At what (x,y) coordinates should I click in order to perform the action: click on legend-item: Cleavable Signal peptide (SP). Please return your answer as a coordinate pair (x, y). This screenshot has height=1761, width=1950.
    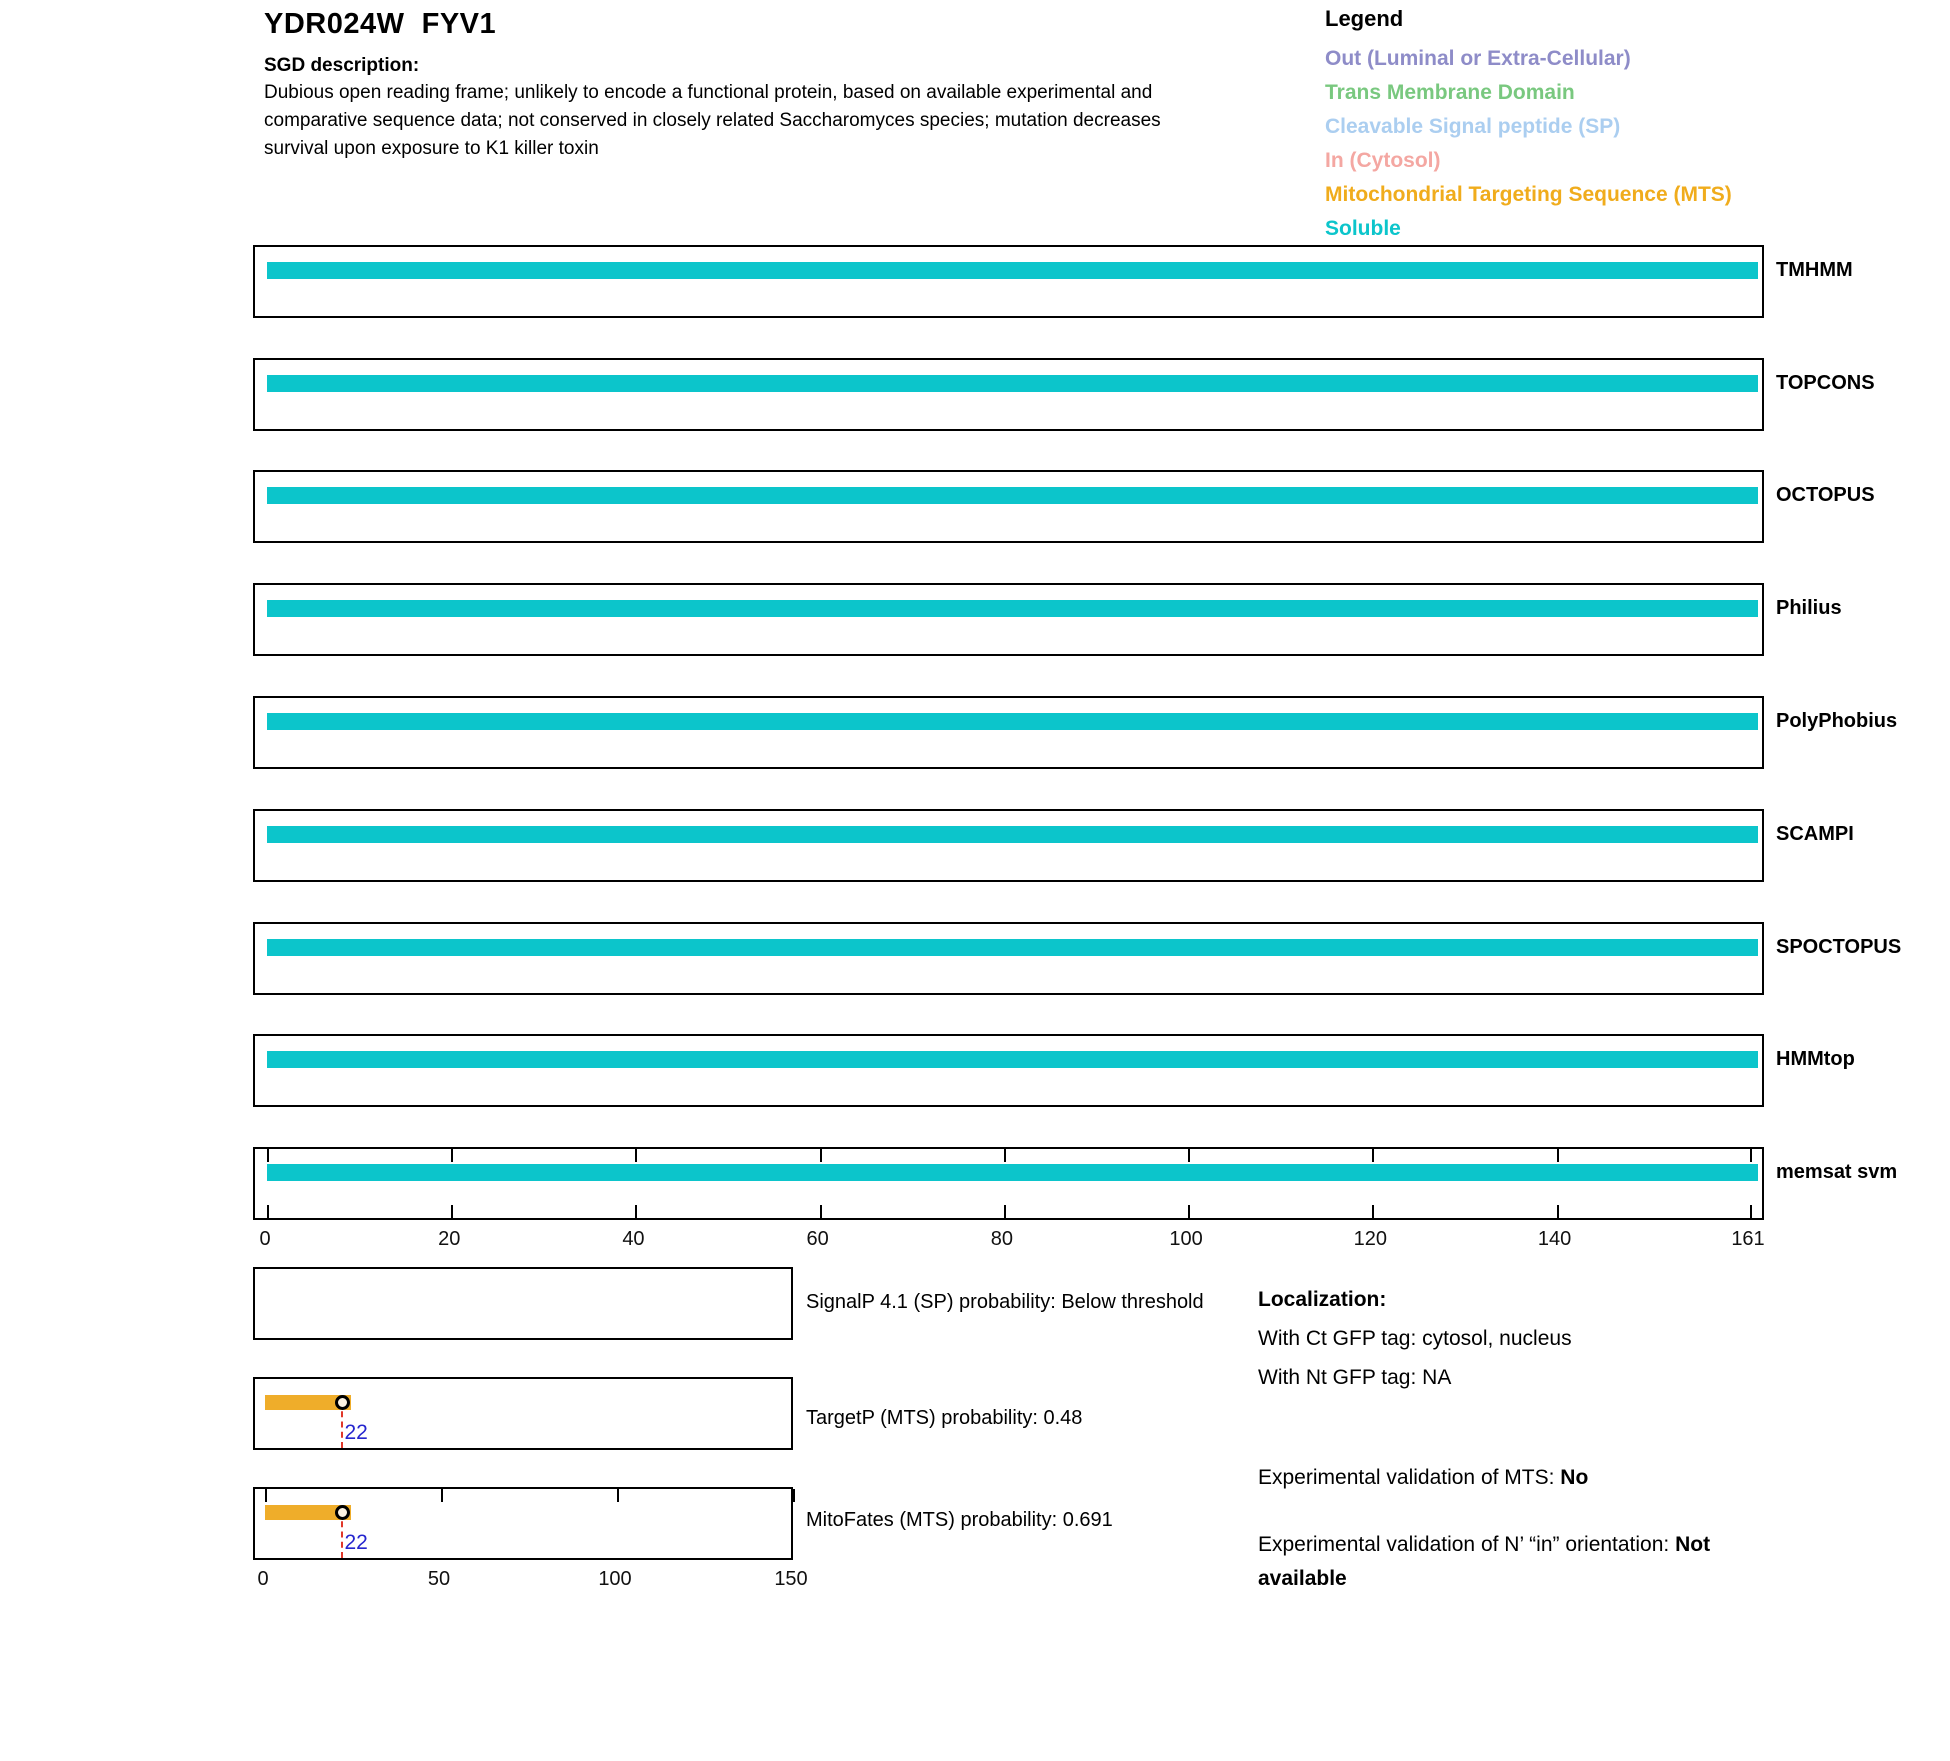
    Looking at the image, I should click on (1473, 126).